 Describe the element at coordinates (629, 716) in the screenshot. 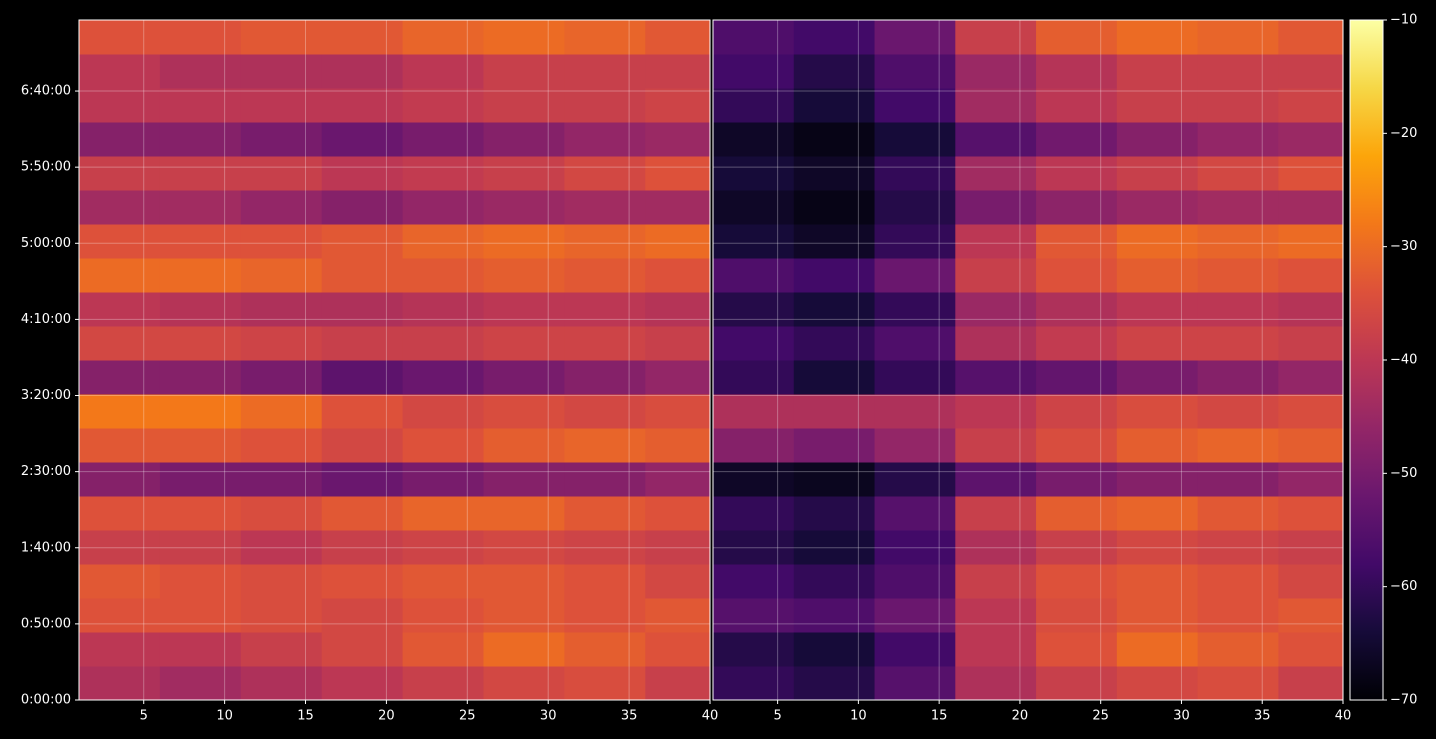

I see `x-tick-label: 35` at that location.